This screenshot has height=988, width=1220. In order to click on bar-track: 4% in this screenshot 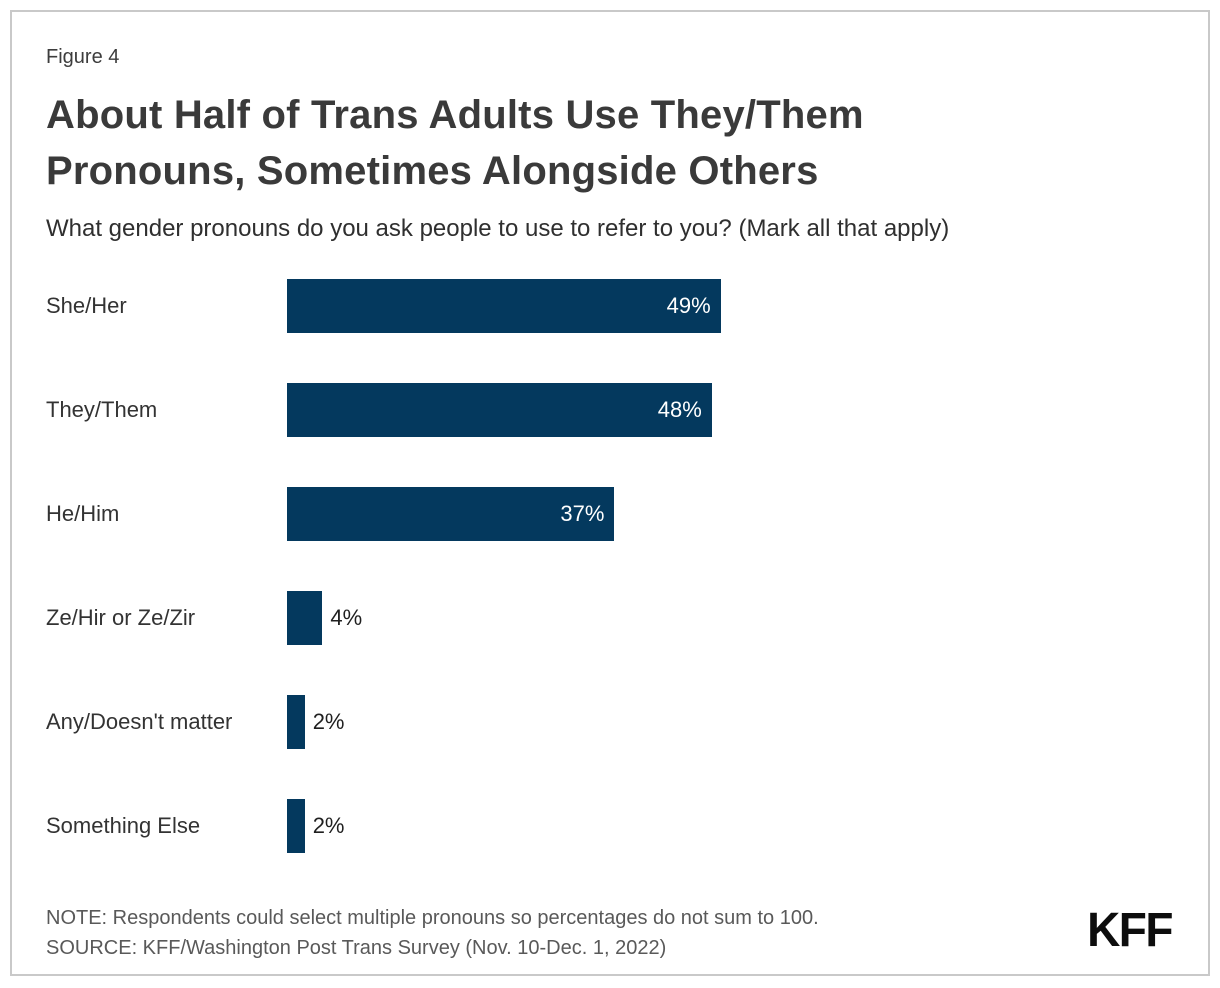, I will do `click(730, 618)`.